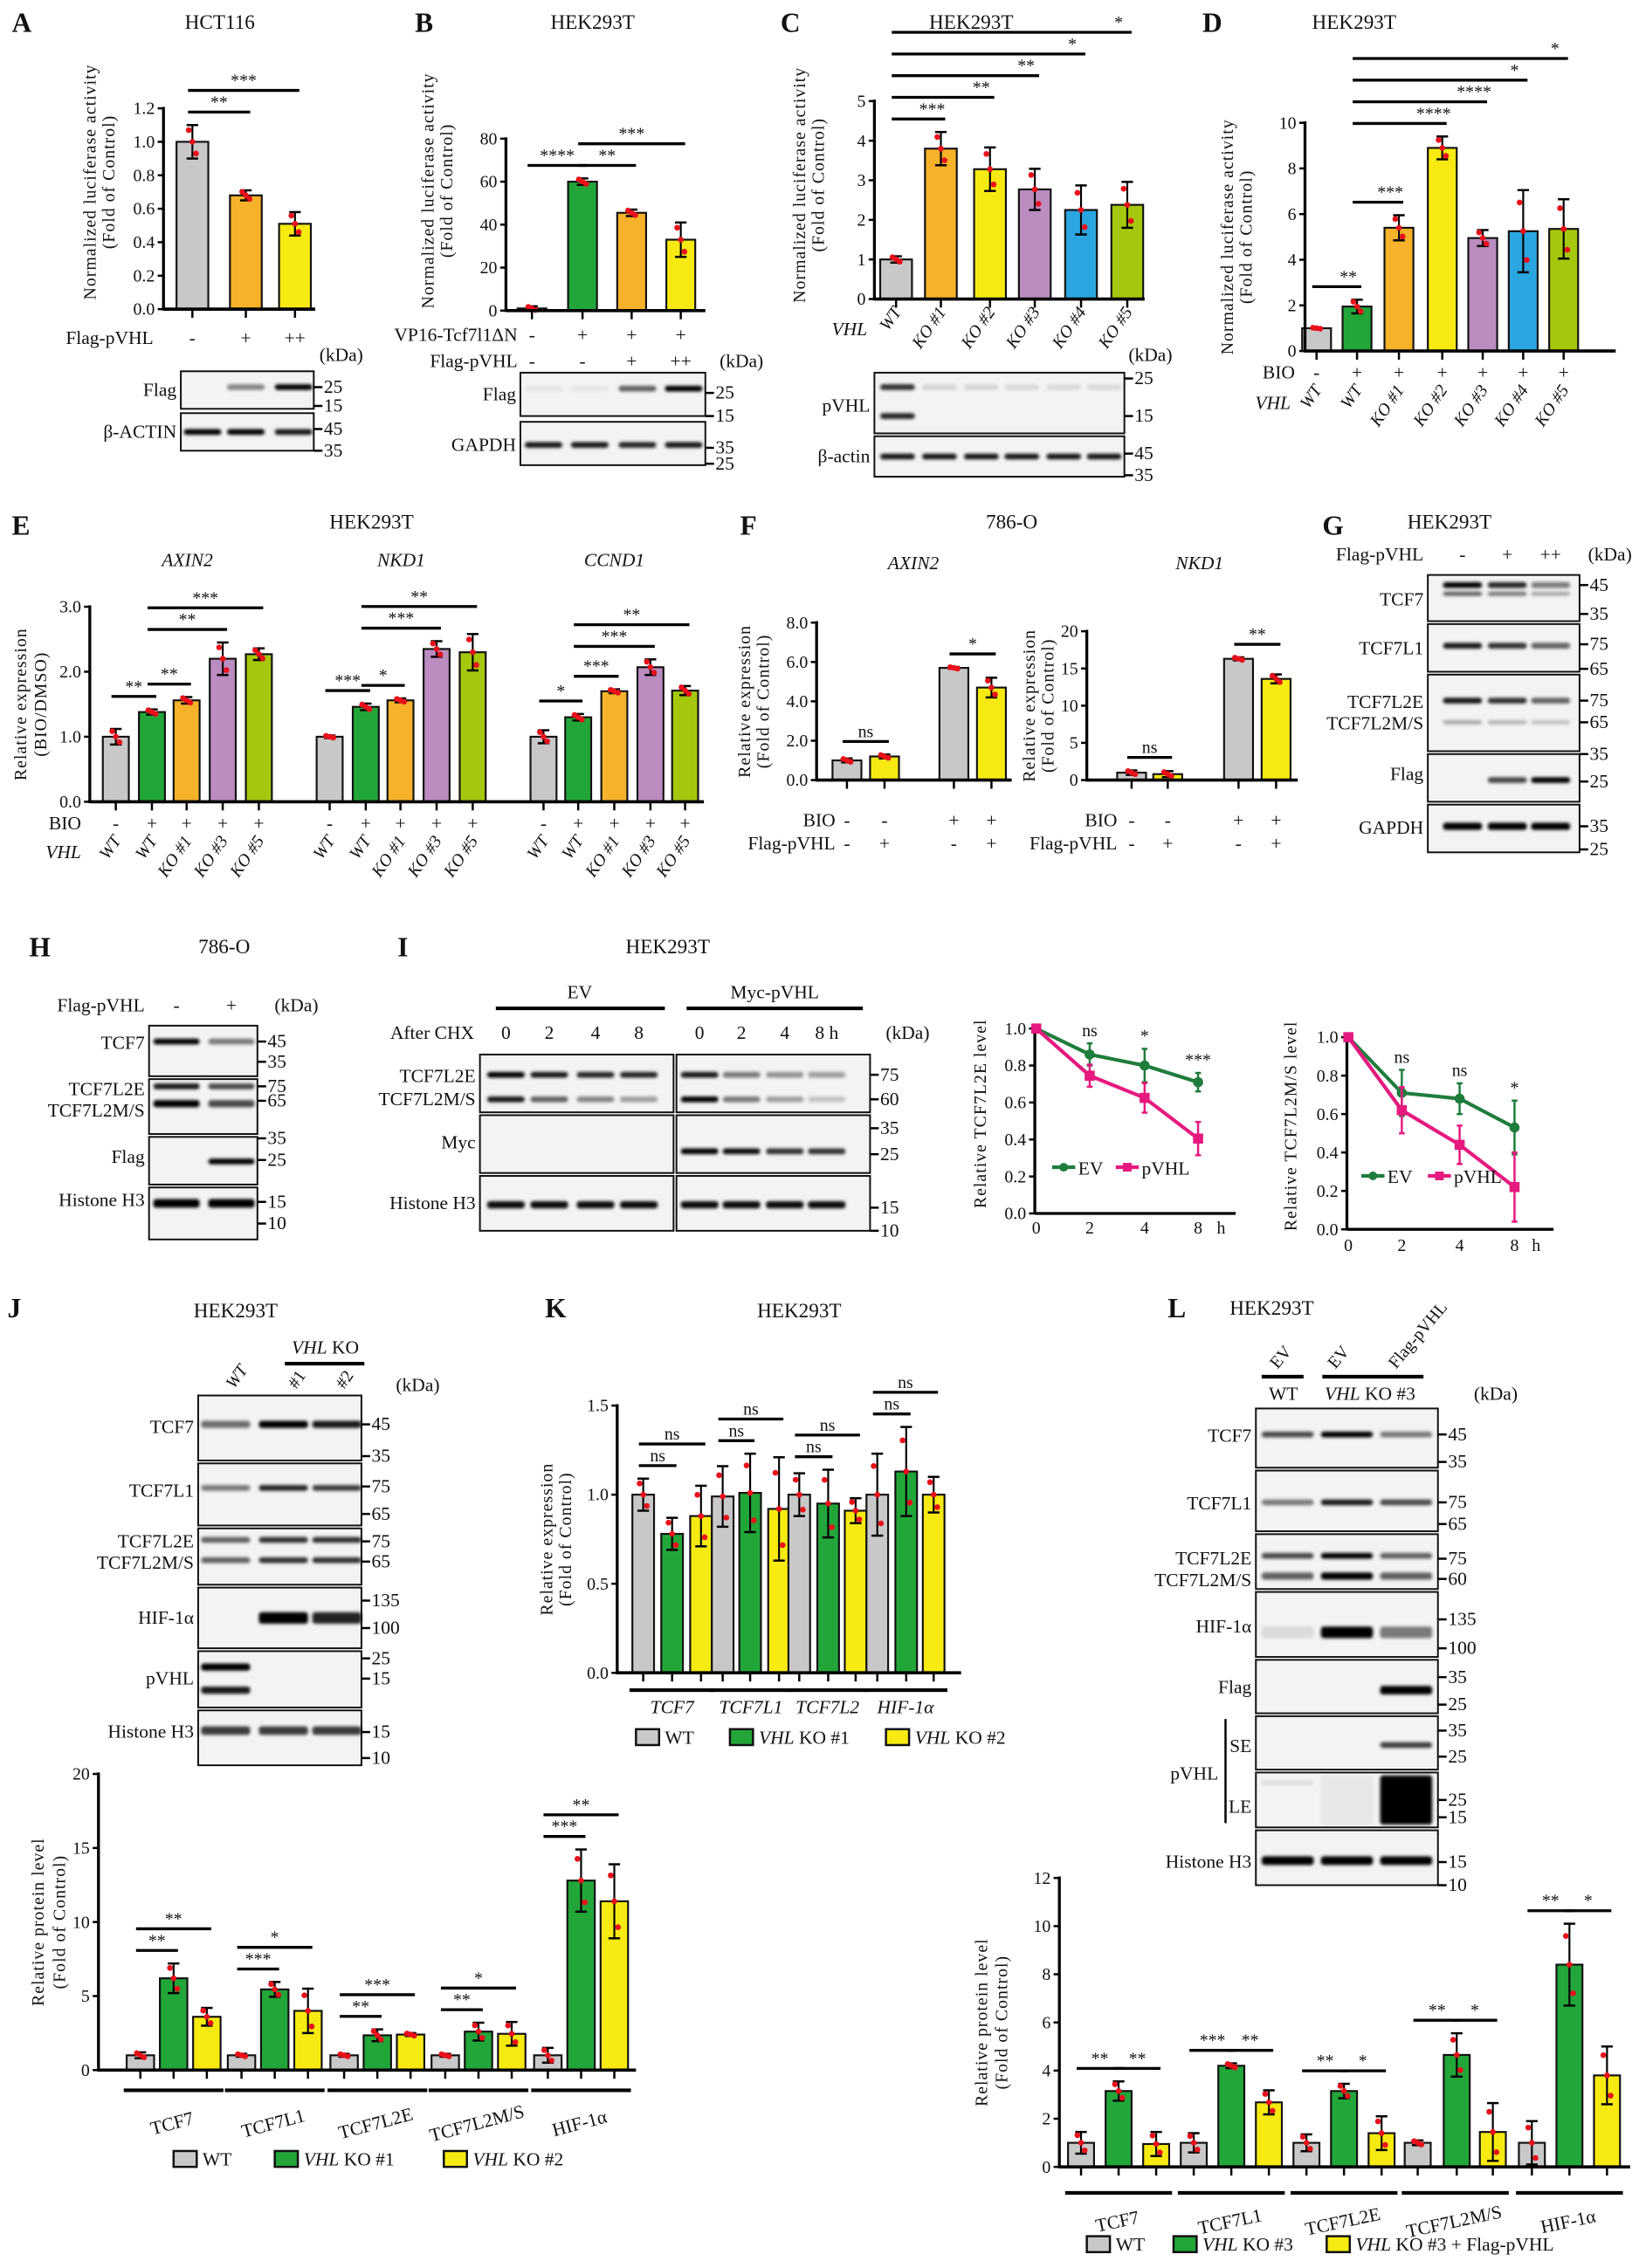 This screenshot has width=1639, height=2268. What do you see at coordinates (862, 180) in the screenshot?
I see `y-tick-label: 3` at bounding box center [862, 180].